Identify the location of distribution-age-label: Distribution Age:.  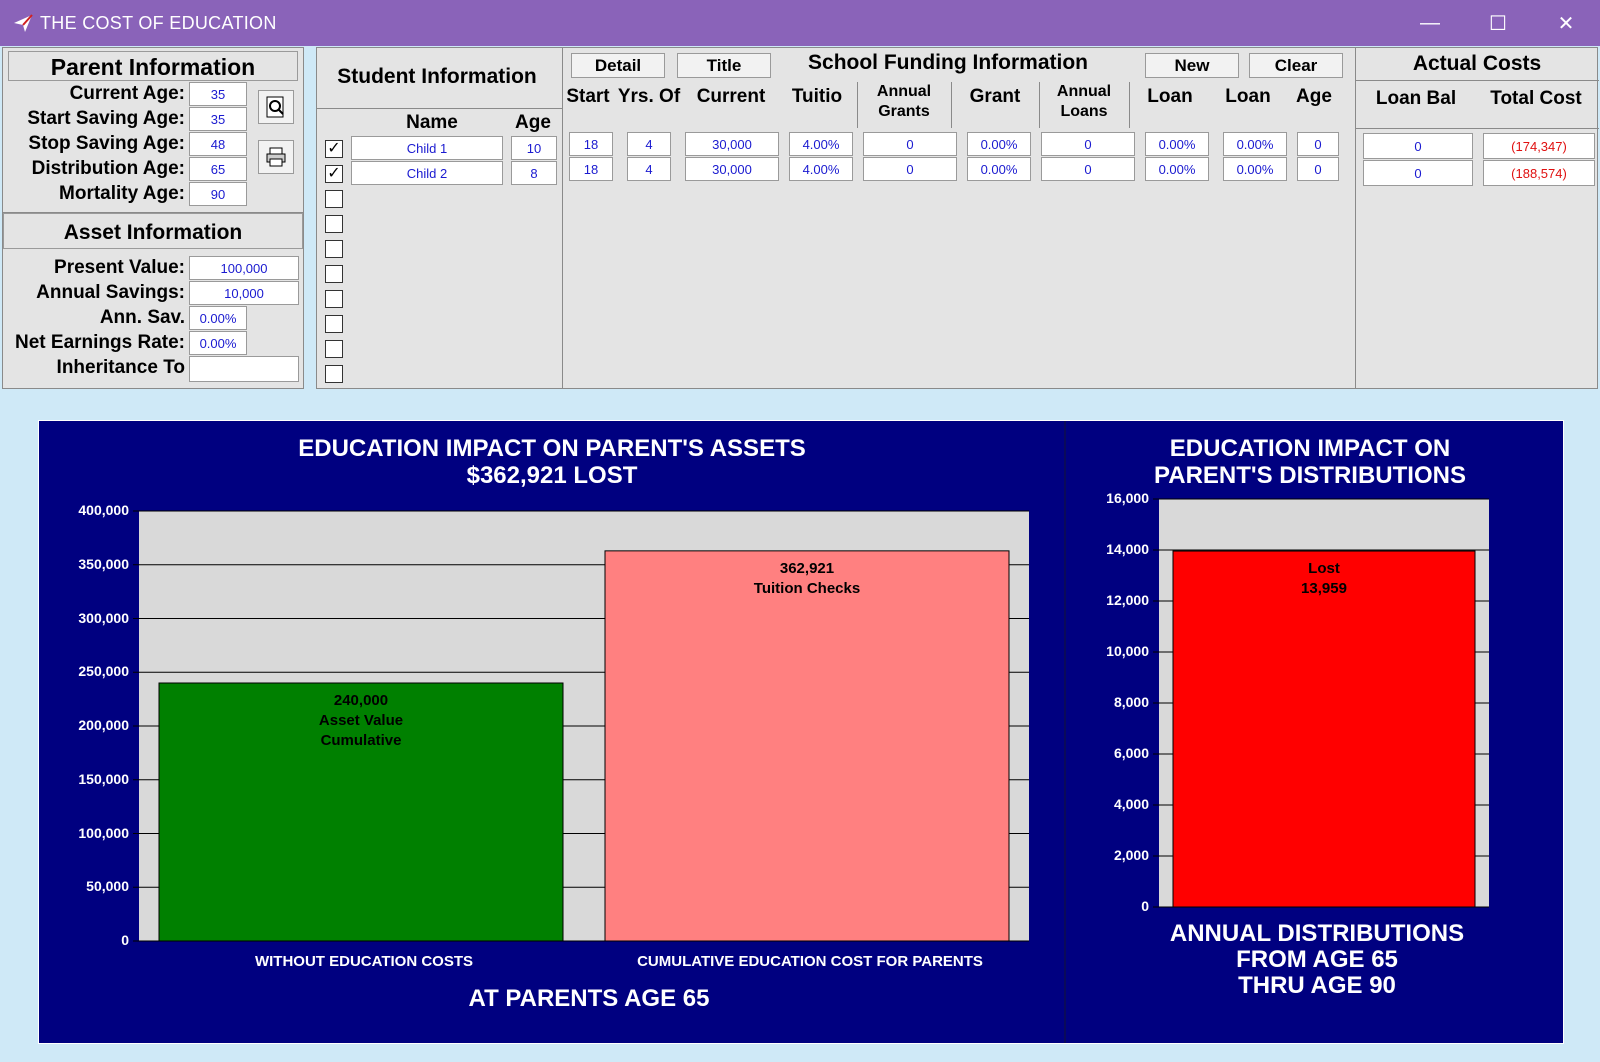
(108, 168).